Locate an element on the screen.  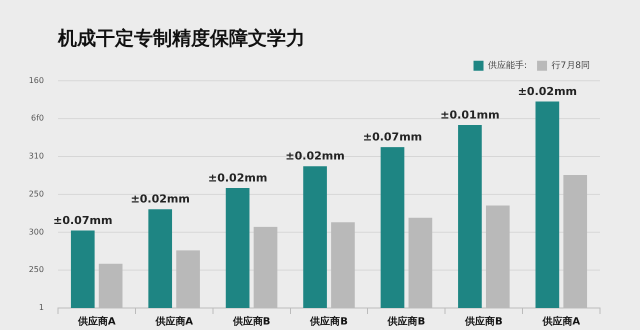
text: 310 is located at coordinates (36, 156).